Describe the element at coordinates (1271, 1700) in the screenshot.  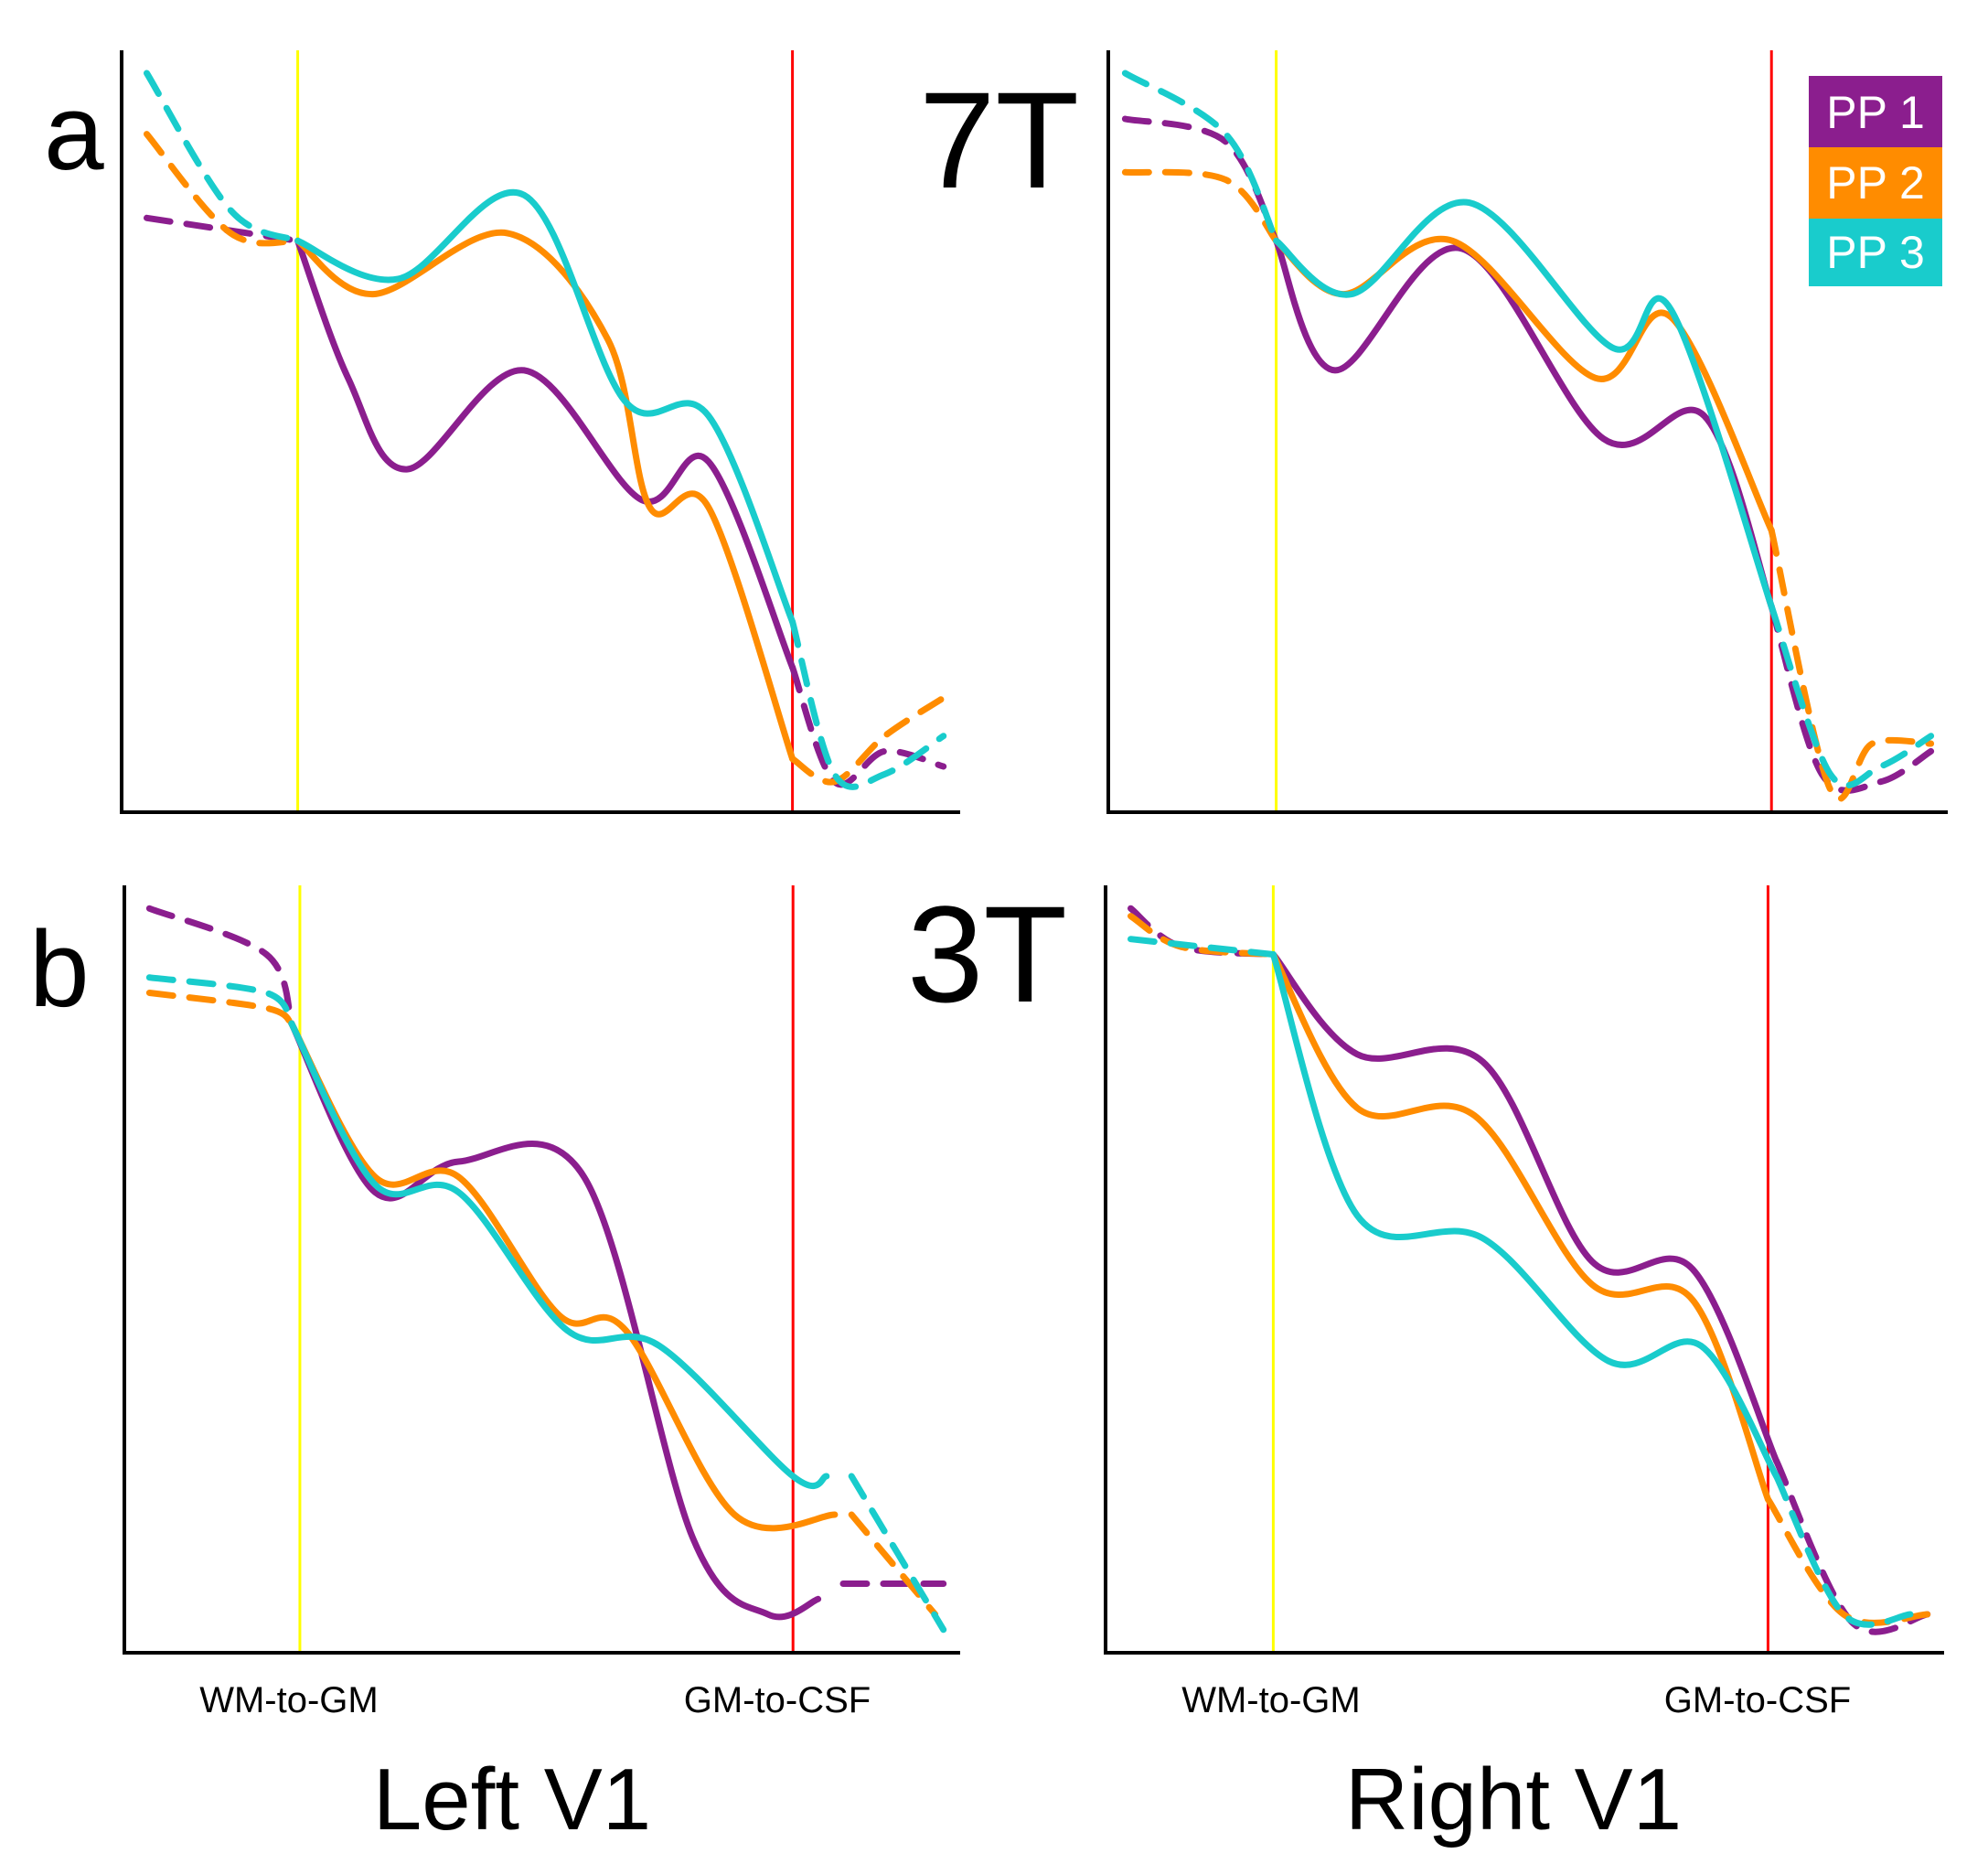
I see `x-tick-wm-gm-right: WM-to-GM` at that location.